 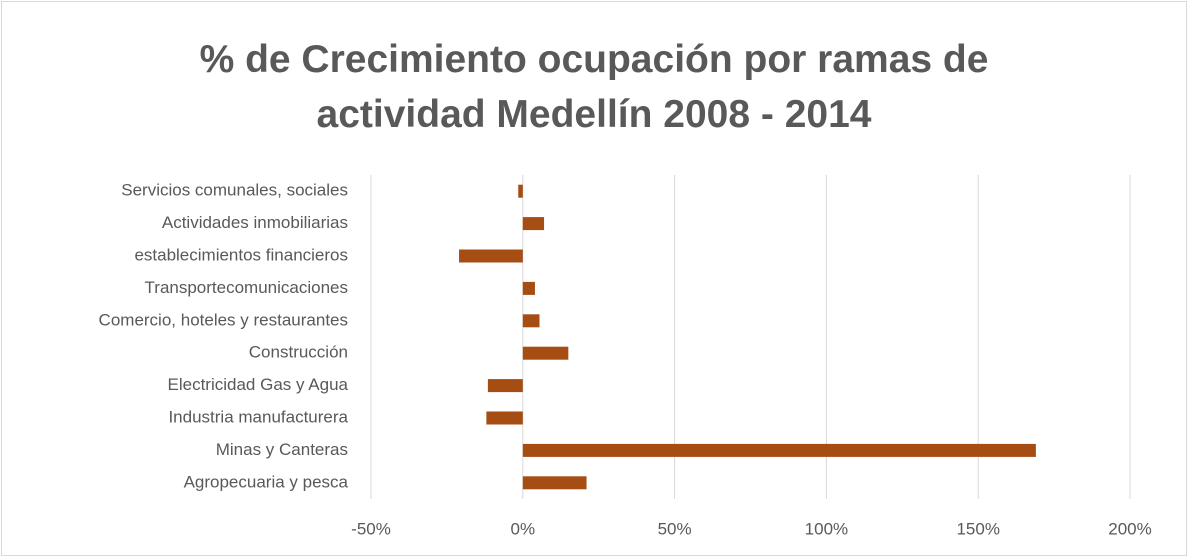 I want to click on y-tick-label: Agropecuaria y pesca, so click(x=266, y=481).